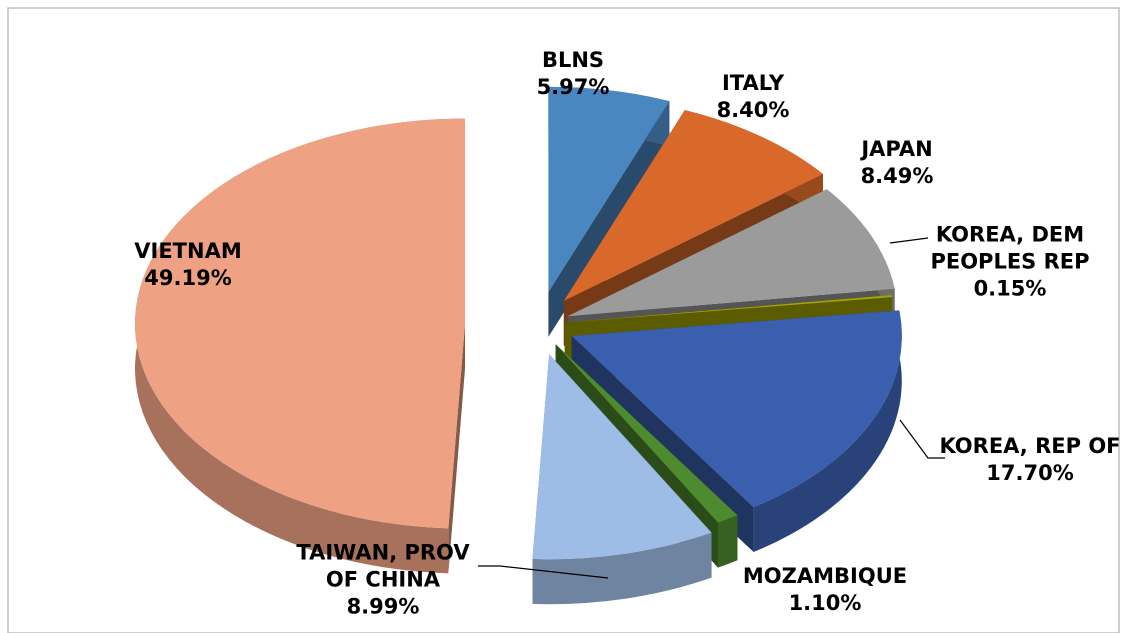  What do you see at coordinates (753, 83) in the screenshot?
I see `category-label: ITALY` at bounding box center [753, 83].